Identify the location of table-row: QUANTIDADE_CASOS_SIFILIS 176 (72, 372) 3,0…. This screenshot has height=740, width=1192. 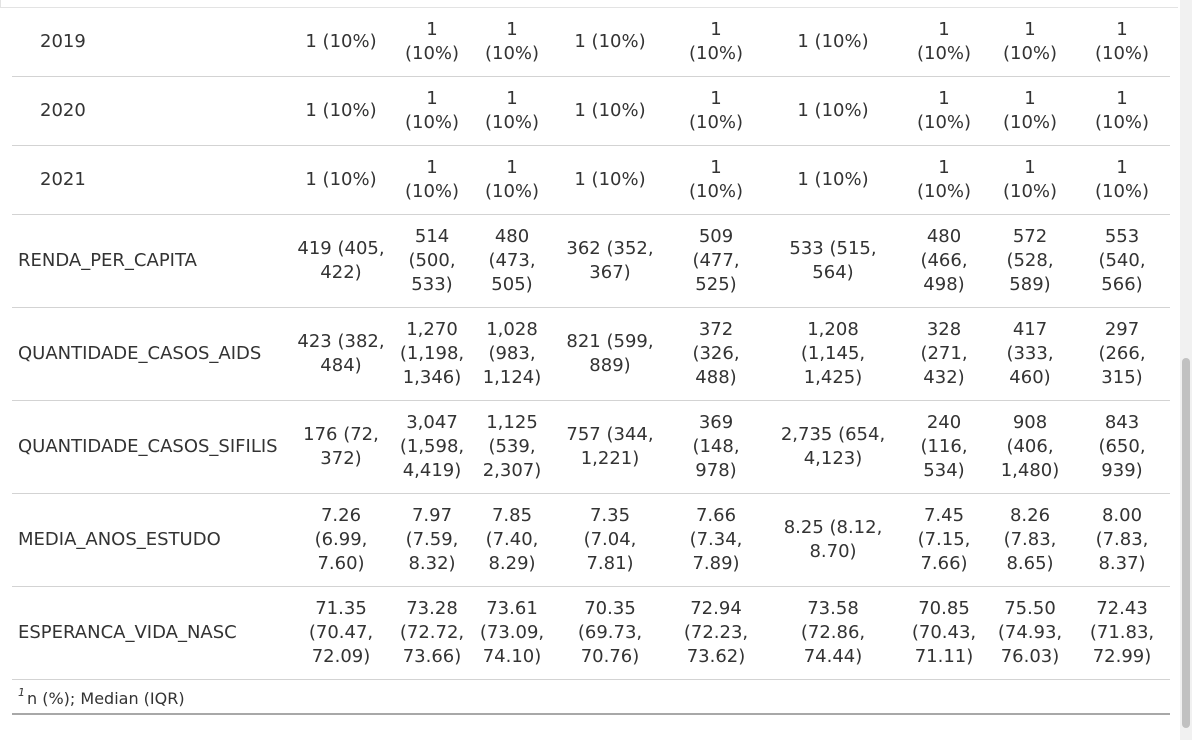
(591, 447).